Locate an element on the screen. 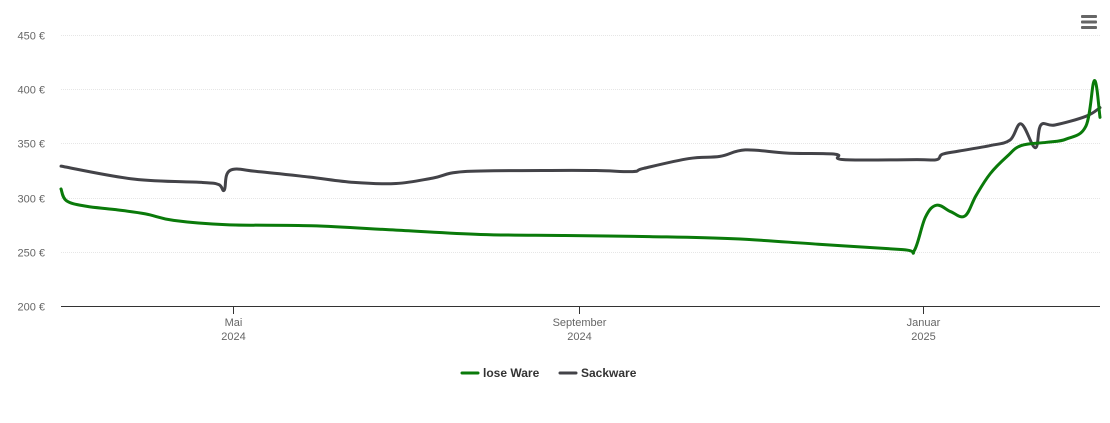 The image size is (1110, 423). y-tick-label: 450 € is located at coordinates (31, 37).